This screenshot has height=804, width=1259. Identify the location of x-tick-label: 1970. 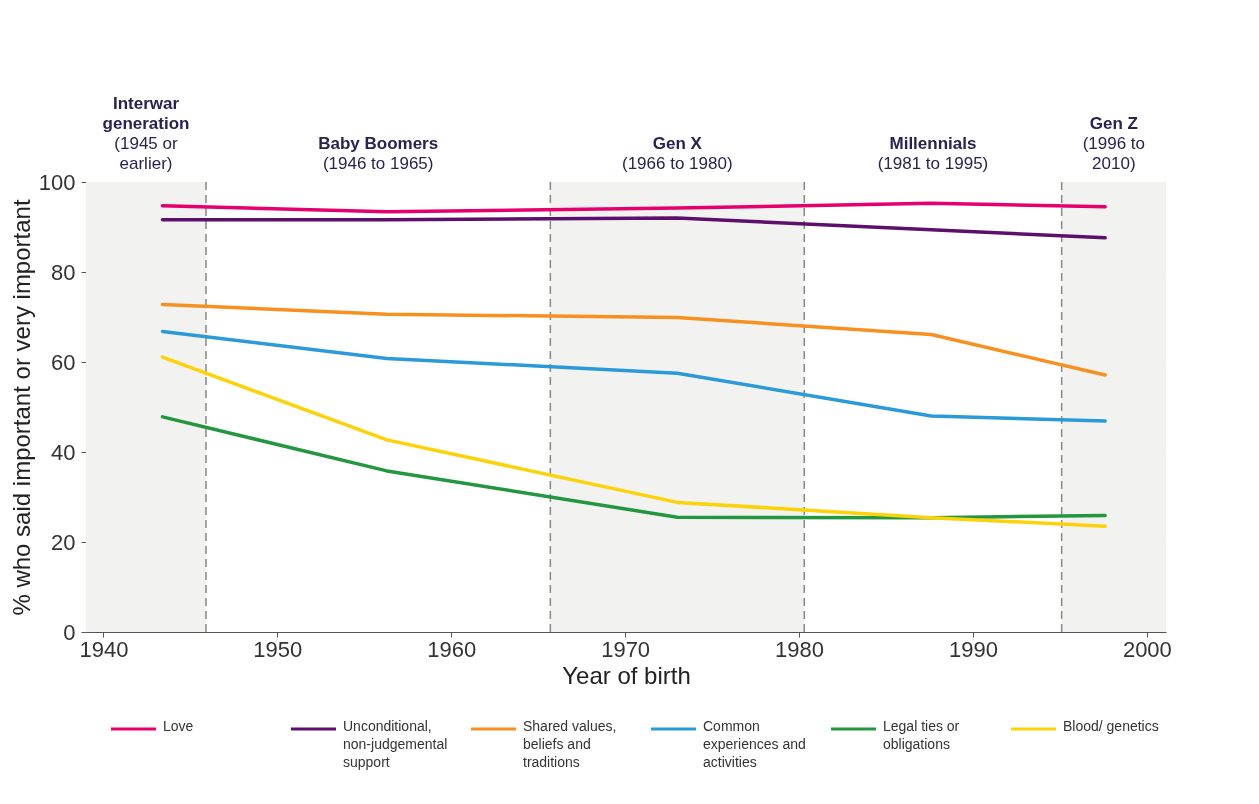
(626, 649).